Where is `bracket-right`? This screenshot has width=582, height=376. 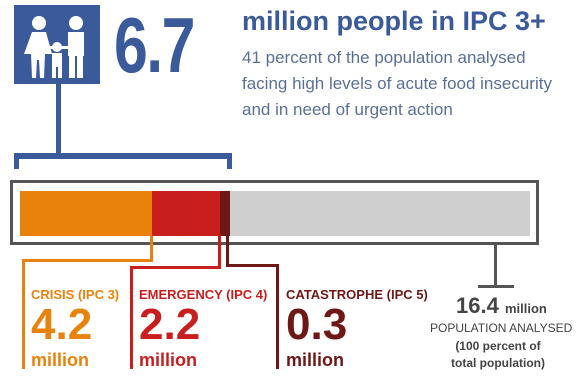
bracket-right is located at coordinates (229, 161).